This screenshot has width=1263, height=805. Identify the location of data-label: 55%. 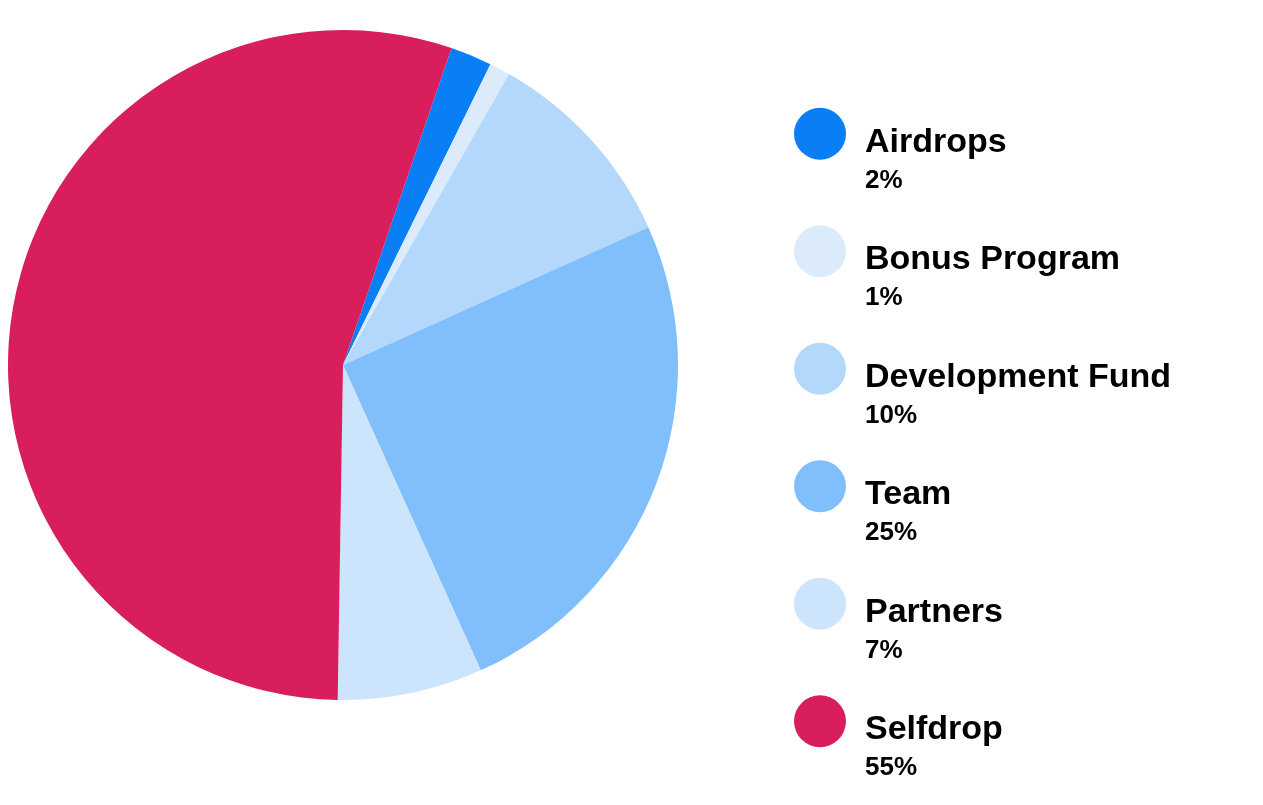
(891, 766).